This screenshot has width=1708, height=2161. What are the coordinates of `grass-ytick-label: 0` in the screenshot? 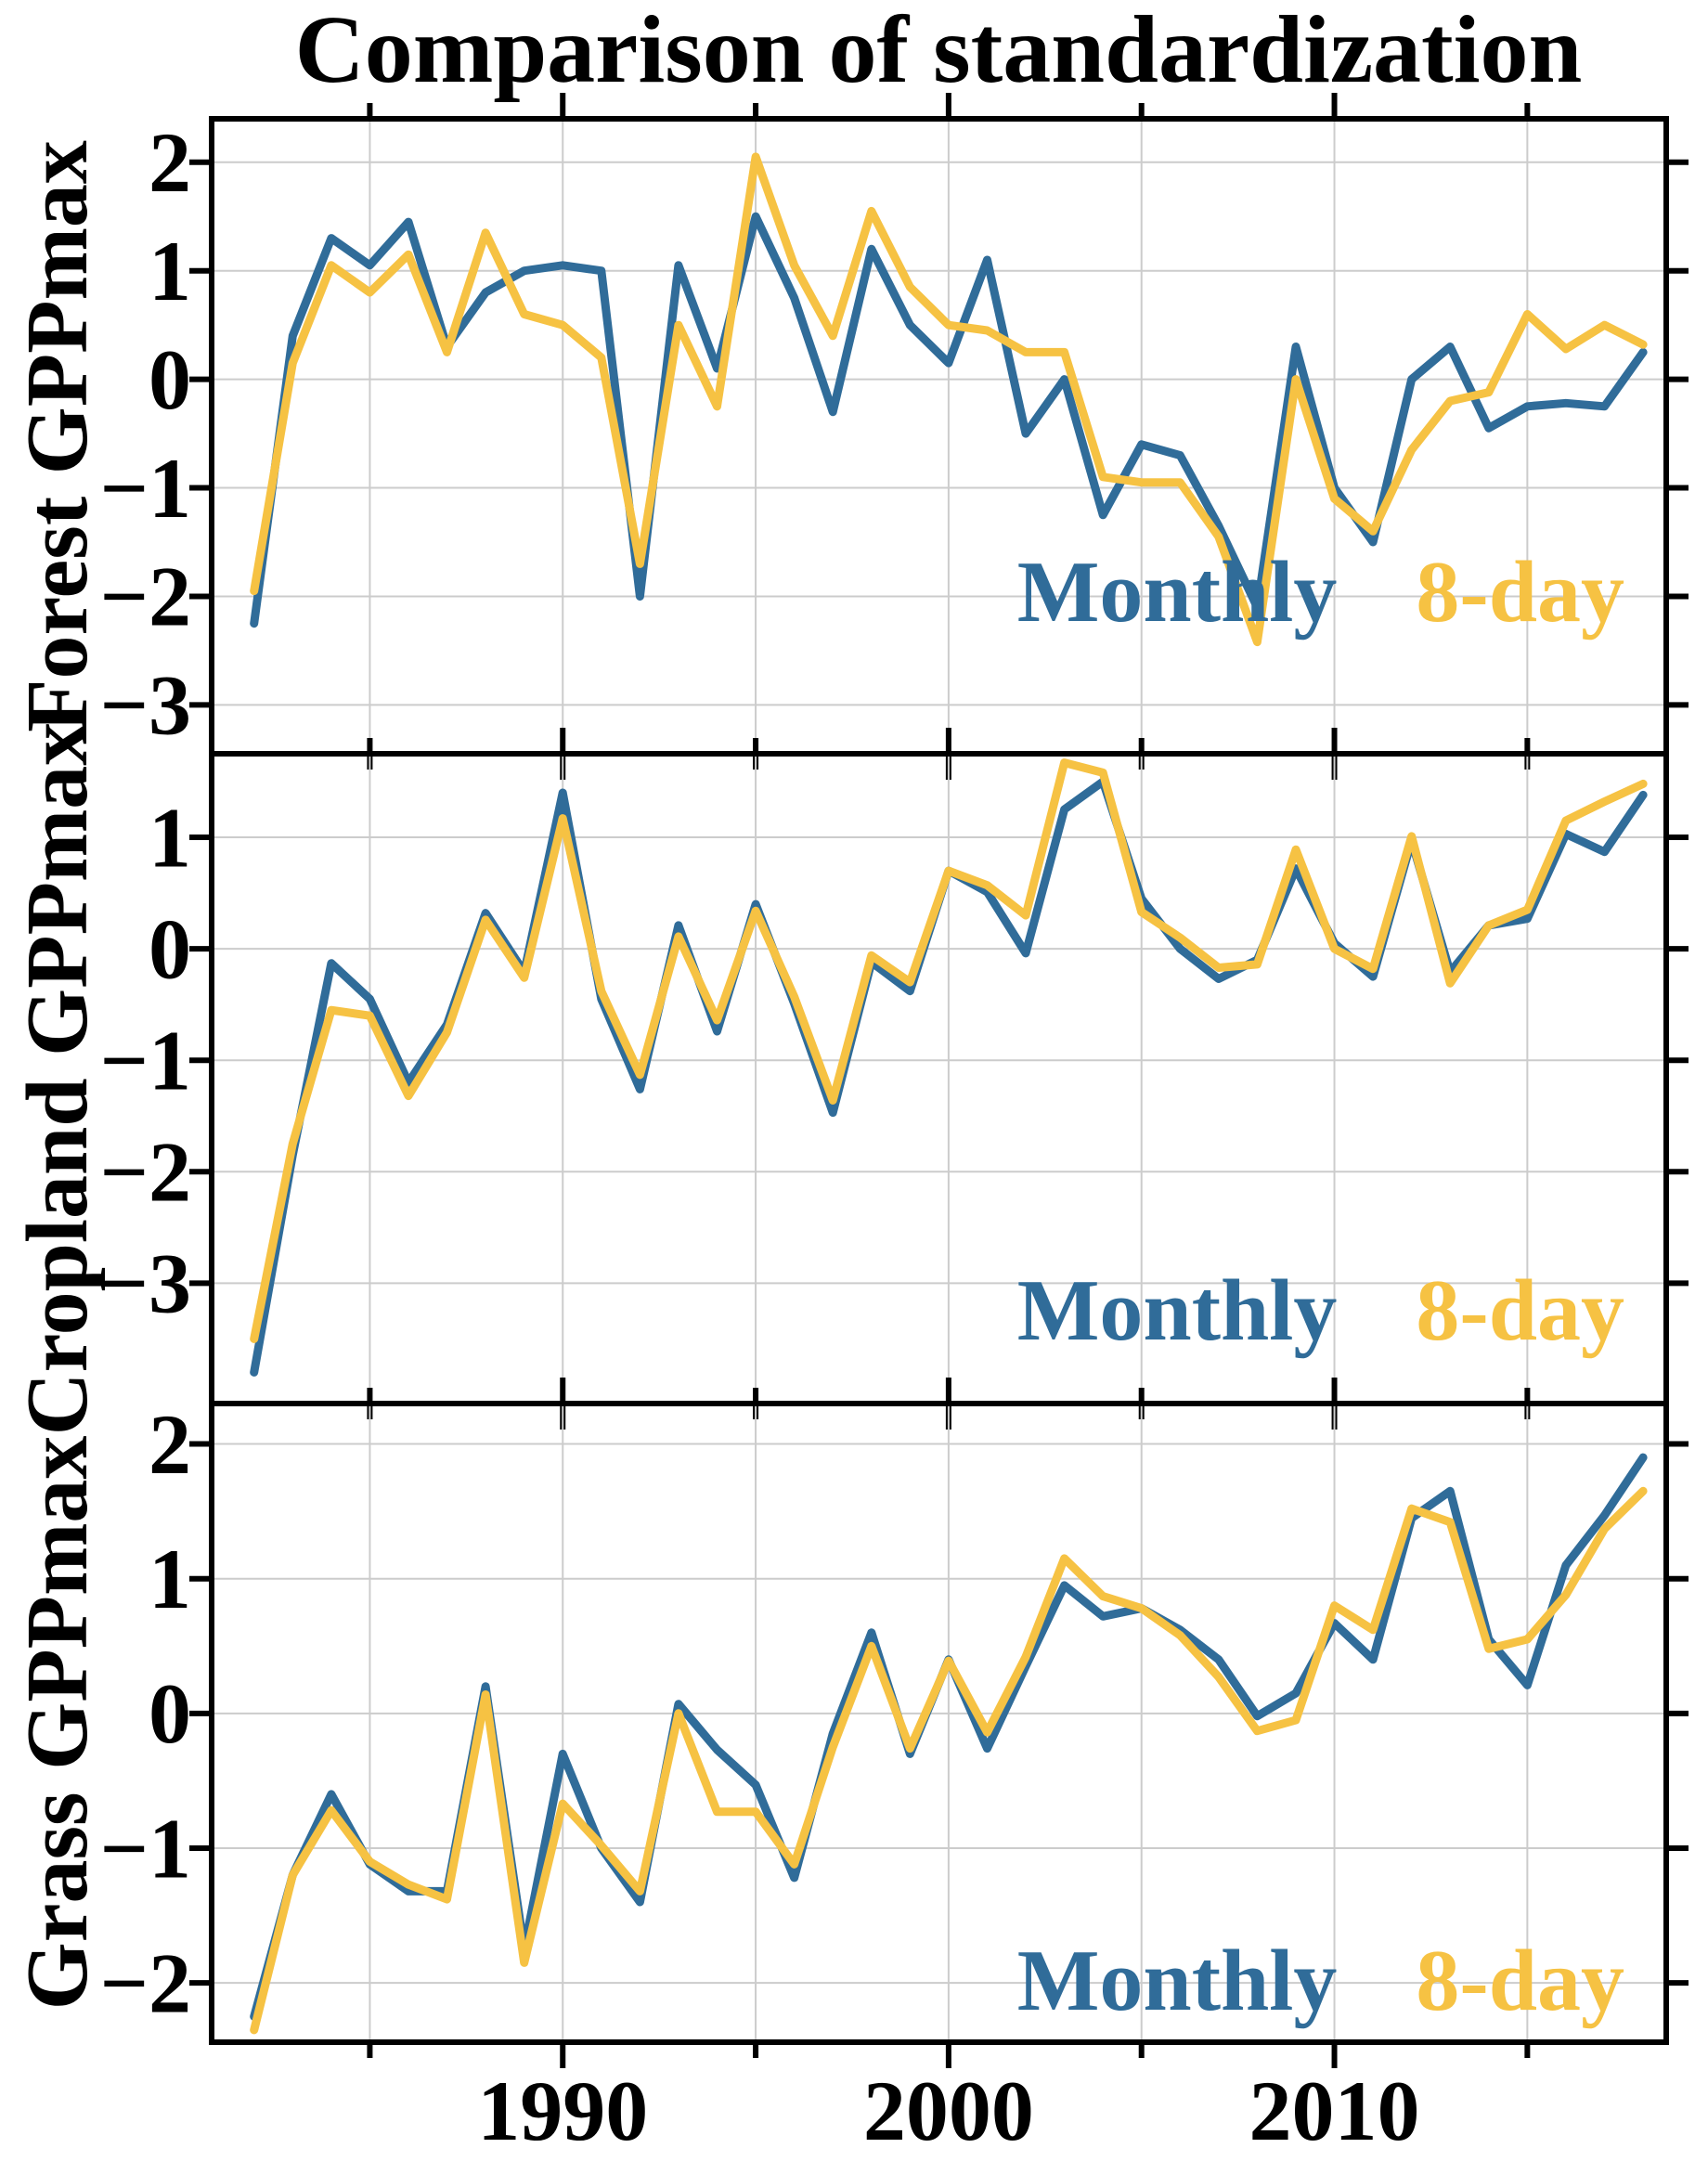 It's located at (170, 1713).